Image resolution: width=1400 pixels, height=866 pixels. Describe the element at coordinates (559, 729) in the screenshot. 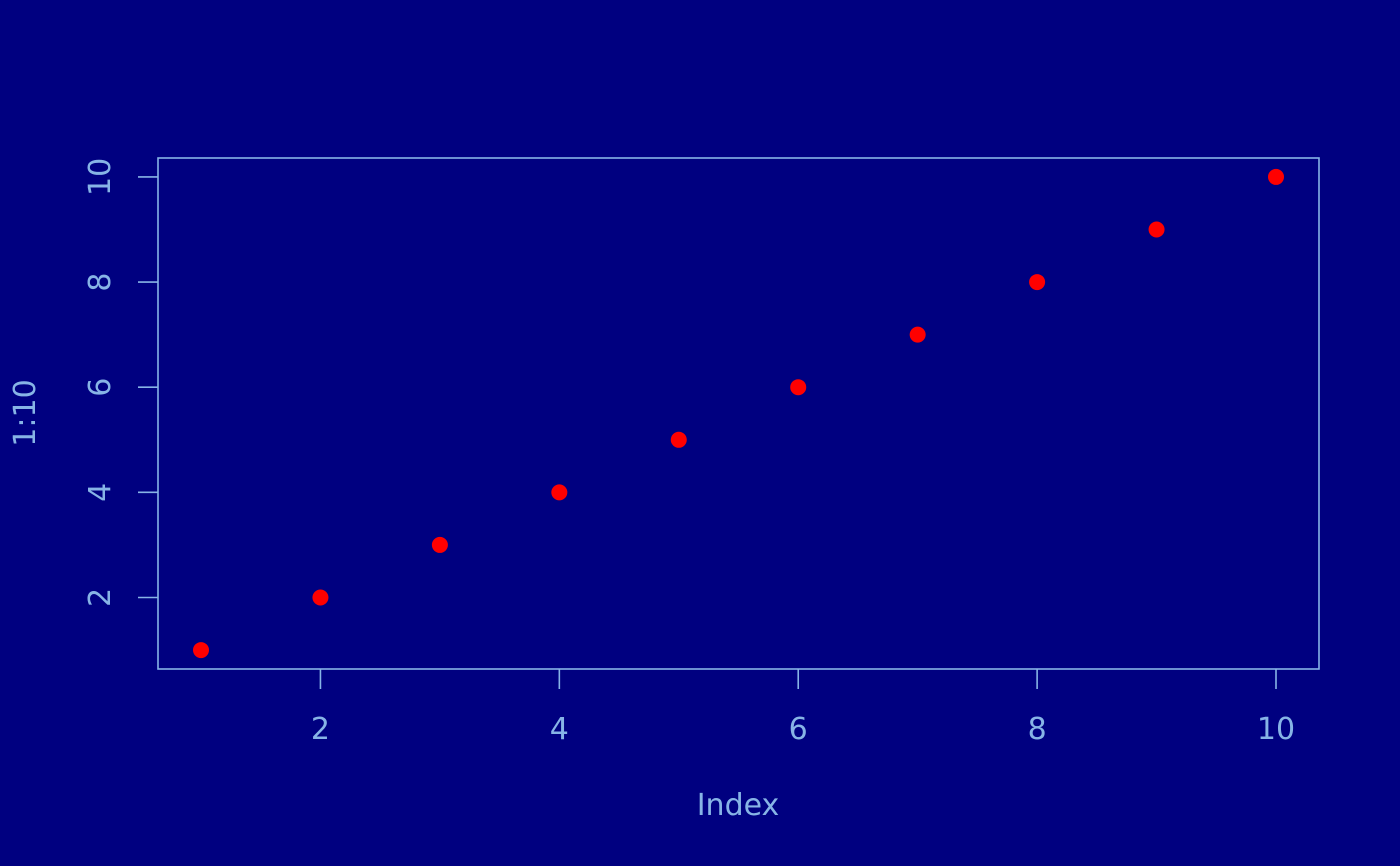

I see `x-tick-label: 4` at that location.